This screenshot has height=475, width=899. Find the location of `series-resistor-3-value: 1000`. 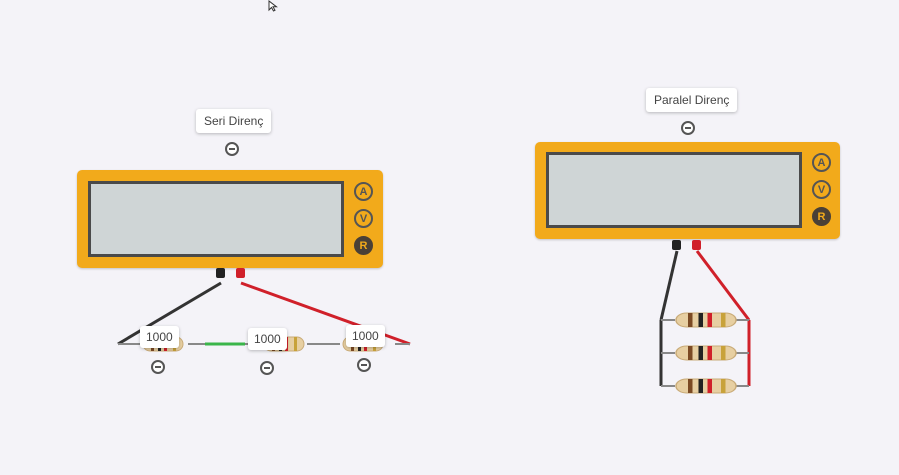

series-resistor-3-value: 1000 is located at coordinates (365, 336).